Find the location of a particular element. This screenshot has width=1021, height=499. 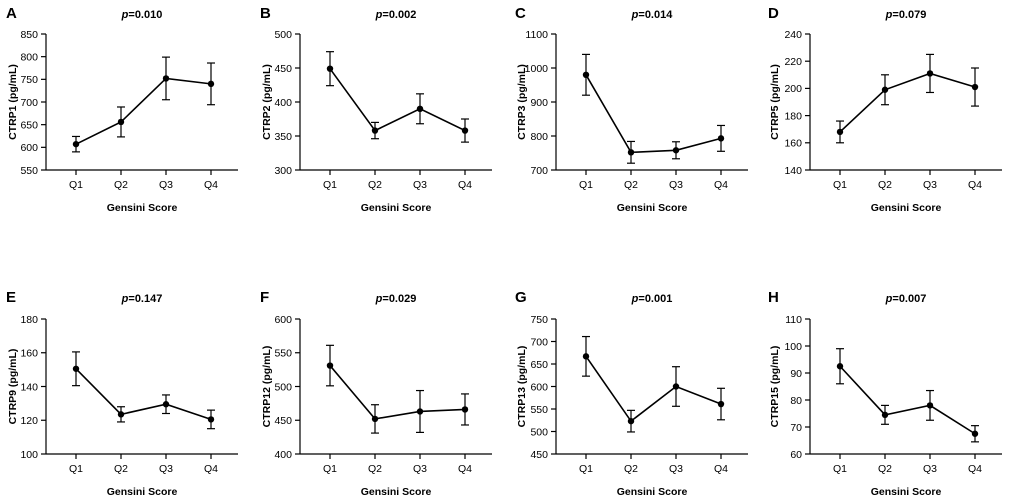

y-tick-label: 60 is located at coordinates (796, 455).